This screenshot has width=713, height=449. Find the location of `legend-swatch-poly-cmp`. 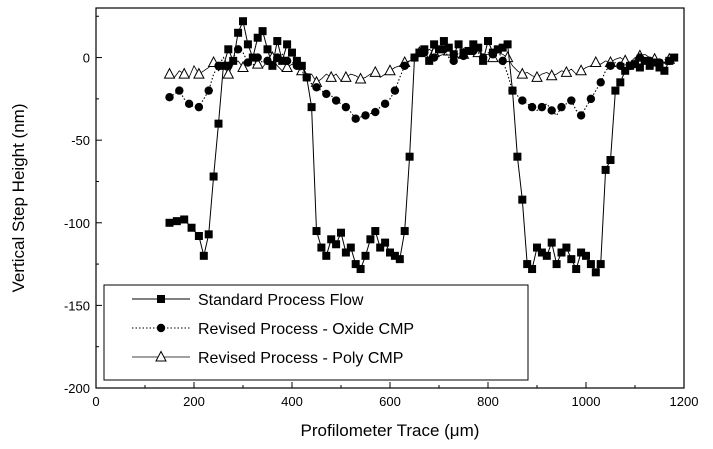

legend-swatch-poly-cmp is located at coordinates (161, 356).